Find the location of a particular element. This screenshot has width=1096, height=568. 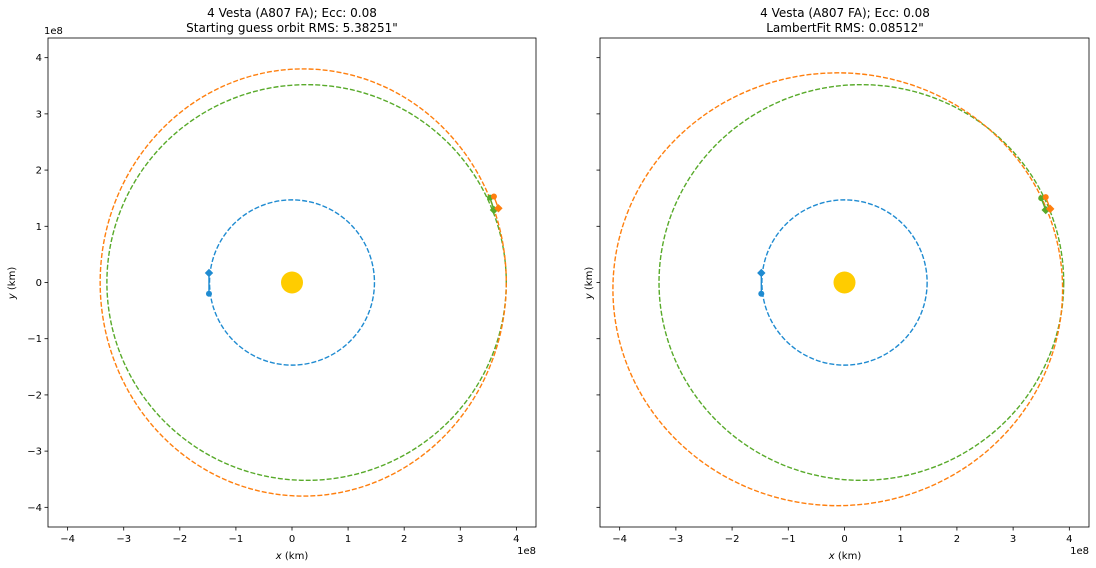

y-tick-label: 1 is located at coordinates (39, 227).